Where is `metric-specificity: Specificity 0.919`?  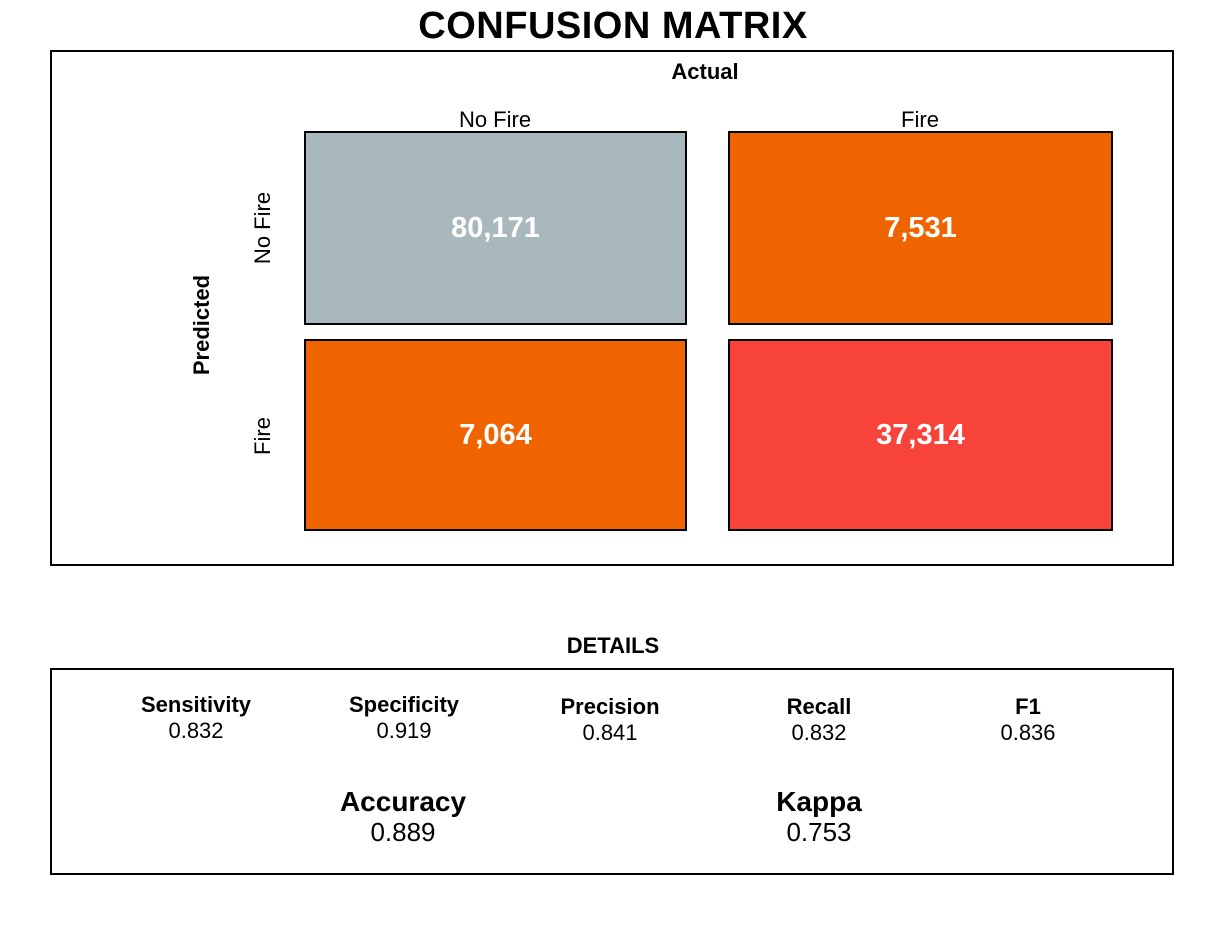
metric-specificity: Specificity 0.919 is located at coordinates (404, 718).